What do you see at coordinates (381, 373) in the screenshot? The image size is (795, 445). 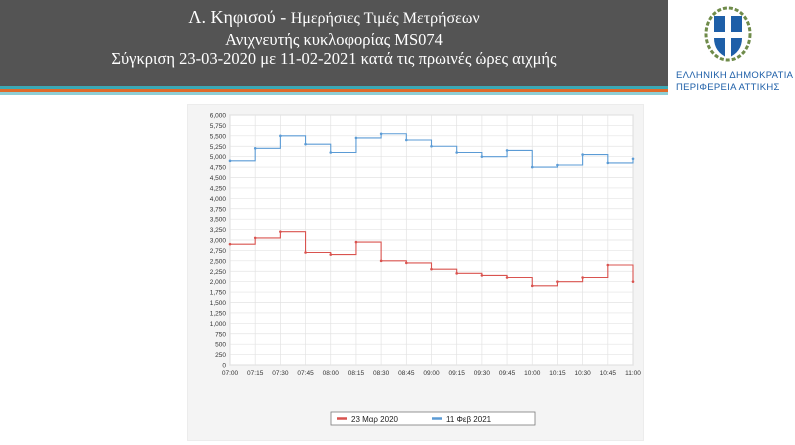 I see `x-tick-label: 08:30` at bounding box center [381, 373].